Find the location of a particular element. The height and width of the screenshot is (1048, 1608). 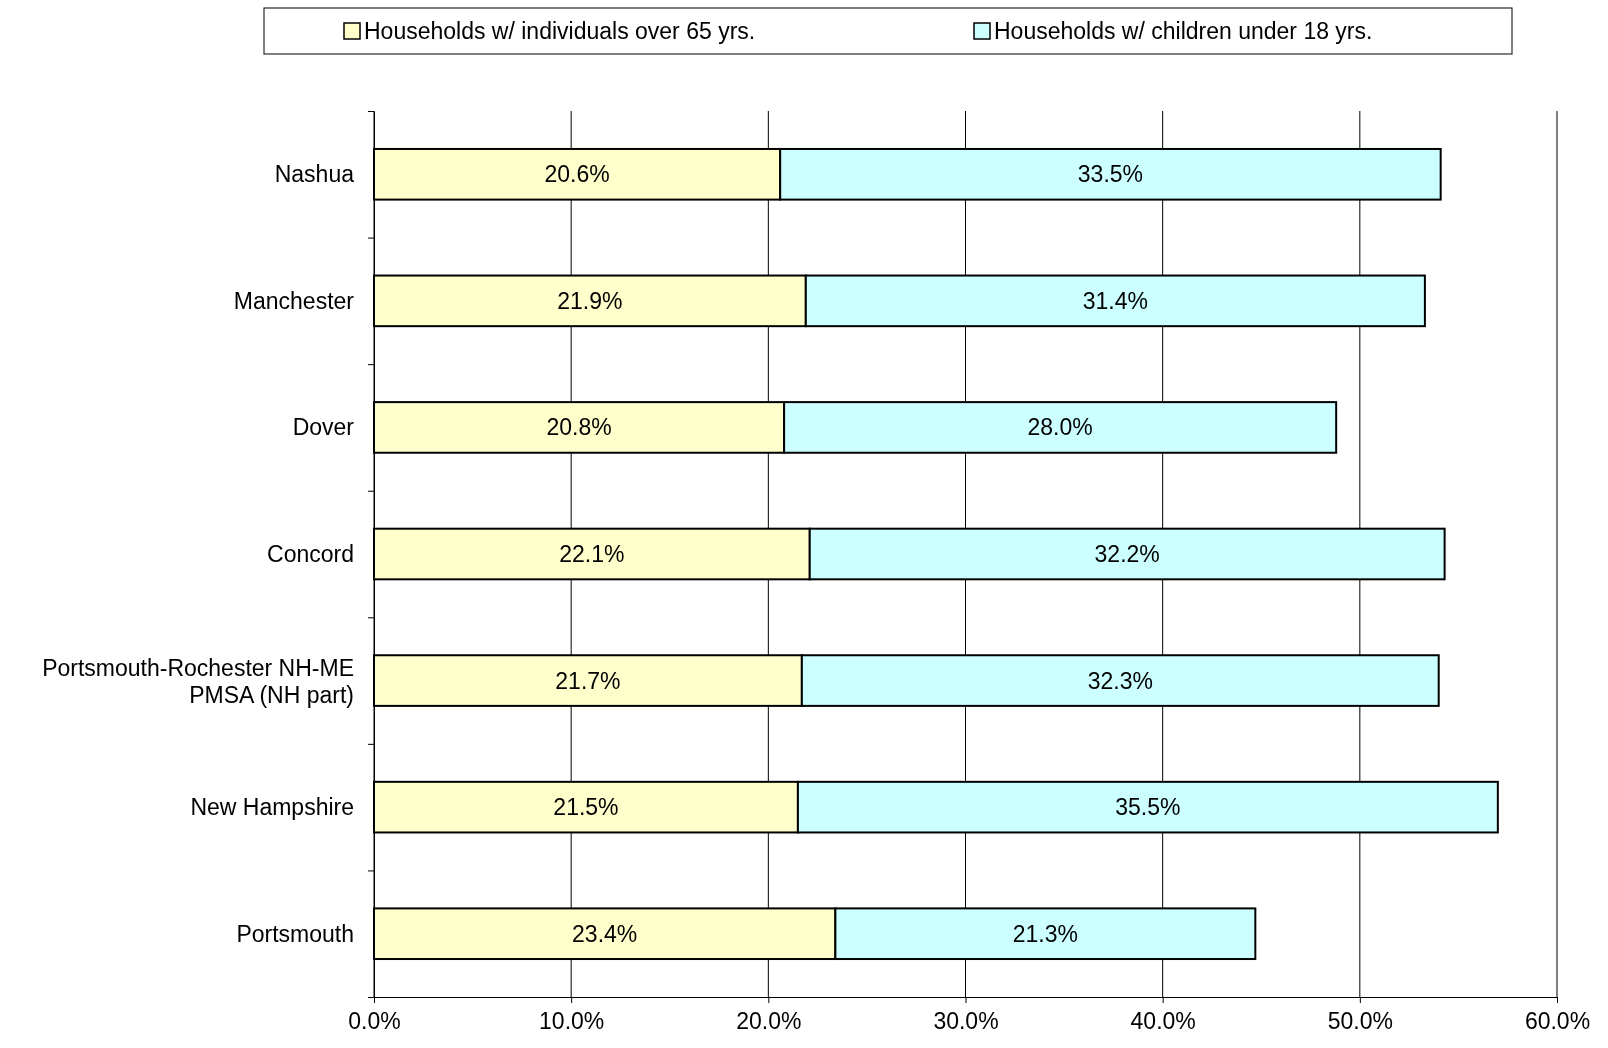

y-tick-label: Manchester is located at coordinates (294, 300).